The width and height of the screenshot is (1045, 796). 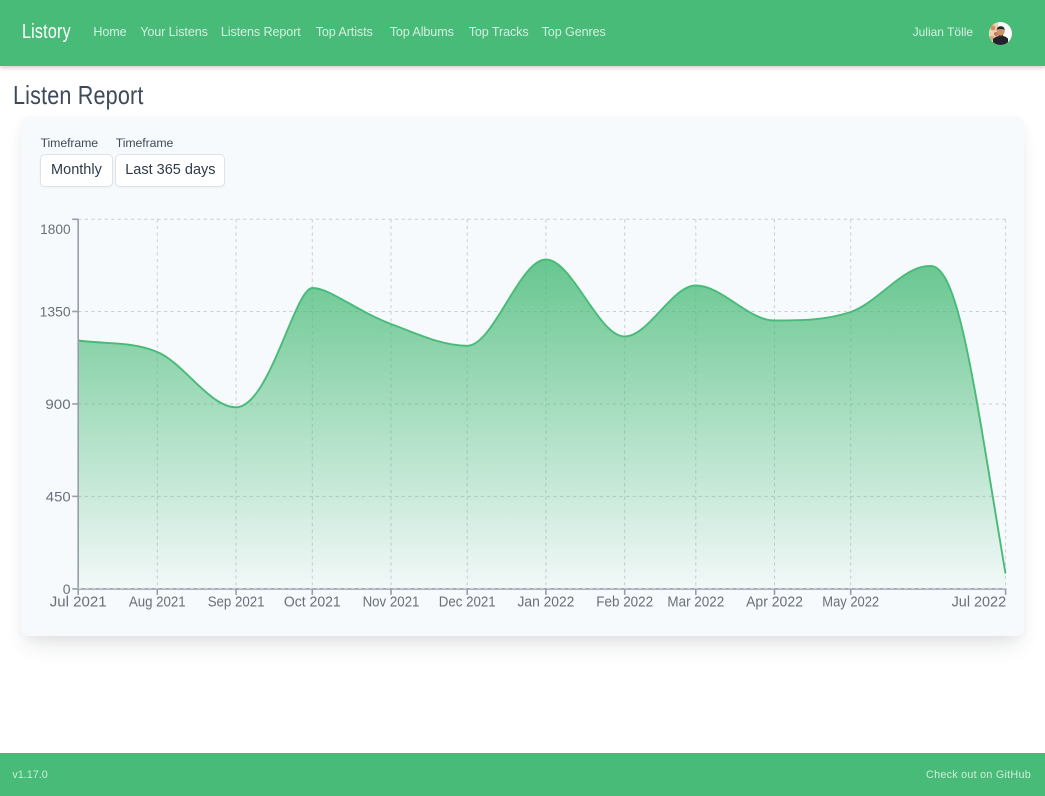 What do you see at coordinates (236, 603) in the screenshot?
I see `svg-text: Sep 2021` at bounding box center [236, 603].